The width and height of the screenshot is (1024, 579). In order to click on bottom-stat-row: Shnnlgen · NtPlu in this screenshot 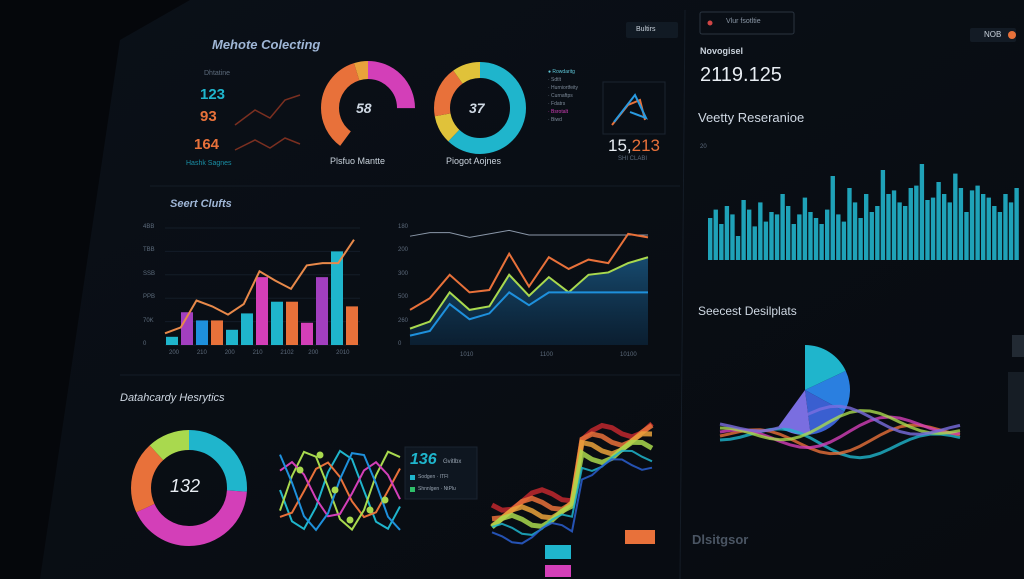, I will do `click(437, 489)`.